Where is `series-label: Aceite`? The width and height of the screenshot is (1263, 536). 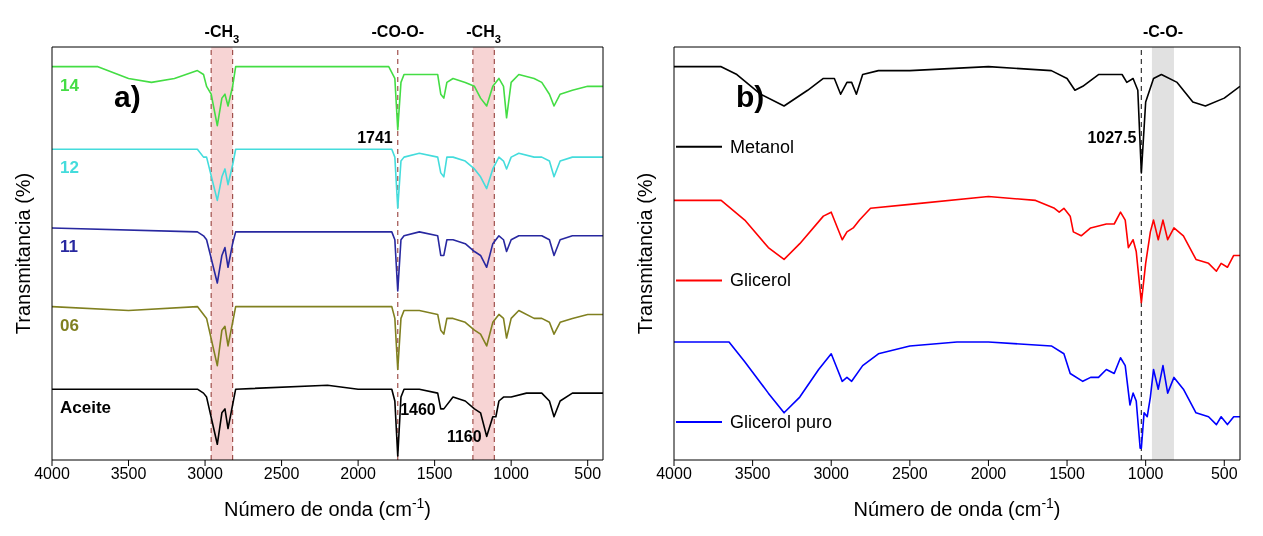 series-label: Aceite is located at coordinates (86, 408).